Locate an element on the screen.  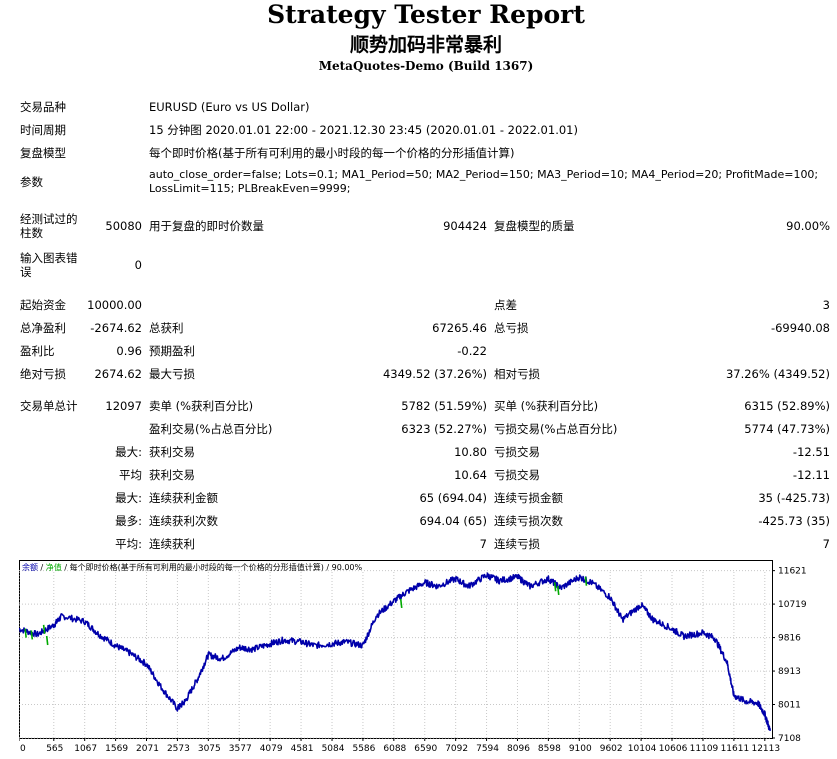
gross-profit-label: 总获利 is located at coordinates (166, 328).